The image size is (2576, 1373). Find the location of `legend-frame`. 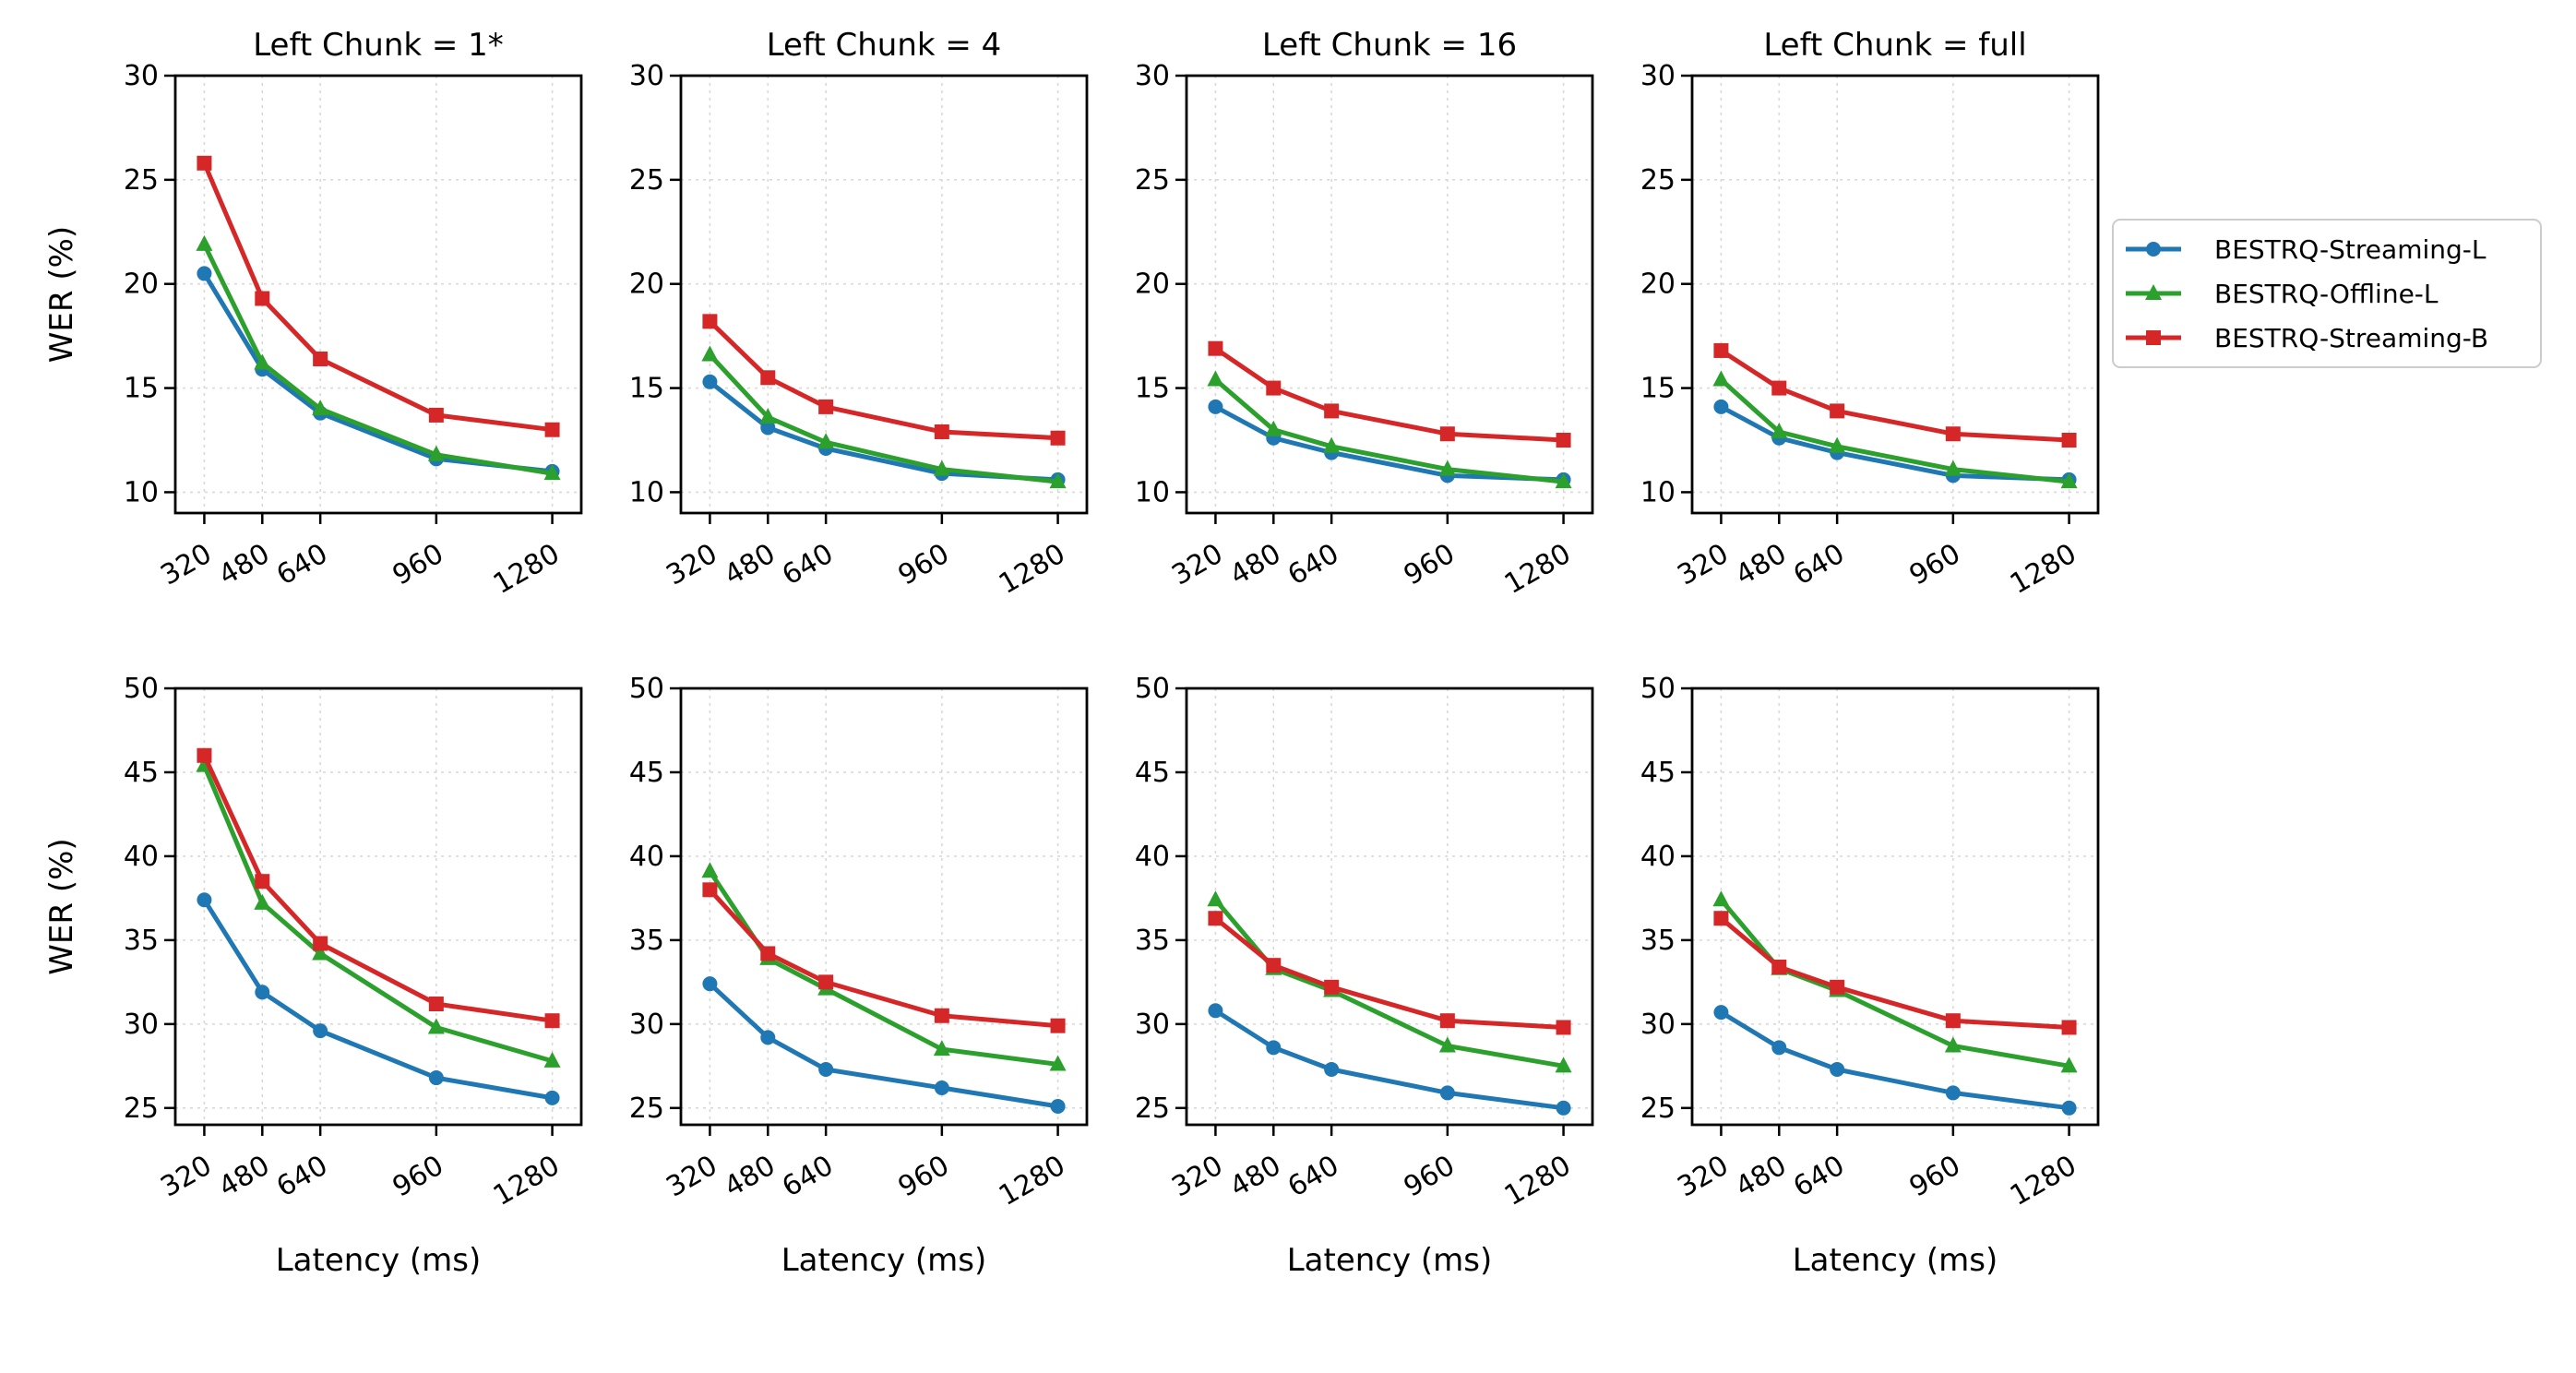

legend-frame is located at coordinates (2327, 293).